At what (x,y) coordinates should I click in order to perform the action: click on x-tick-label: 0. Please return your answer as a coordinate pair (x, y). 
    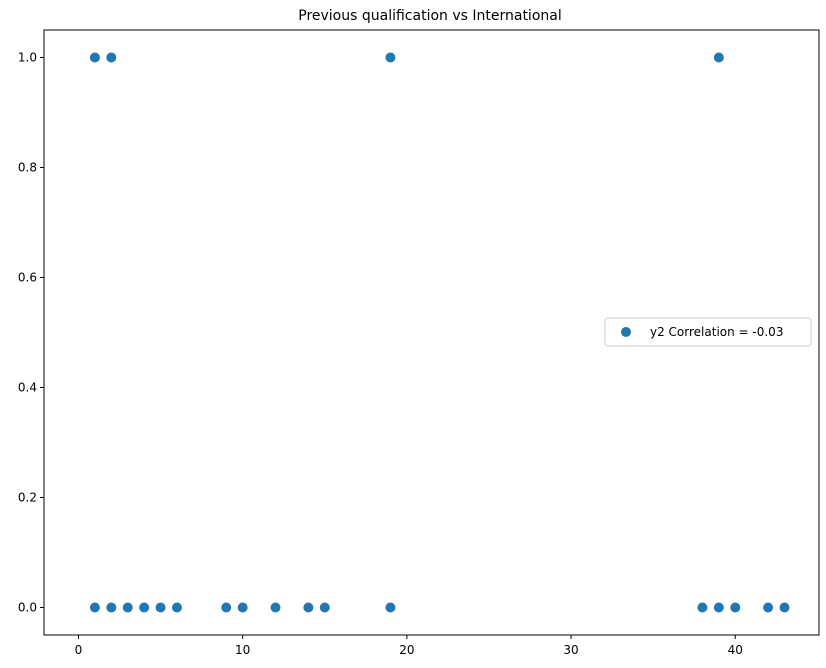
    Looking at the image, I should click on (79, 650).